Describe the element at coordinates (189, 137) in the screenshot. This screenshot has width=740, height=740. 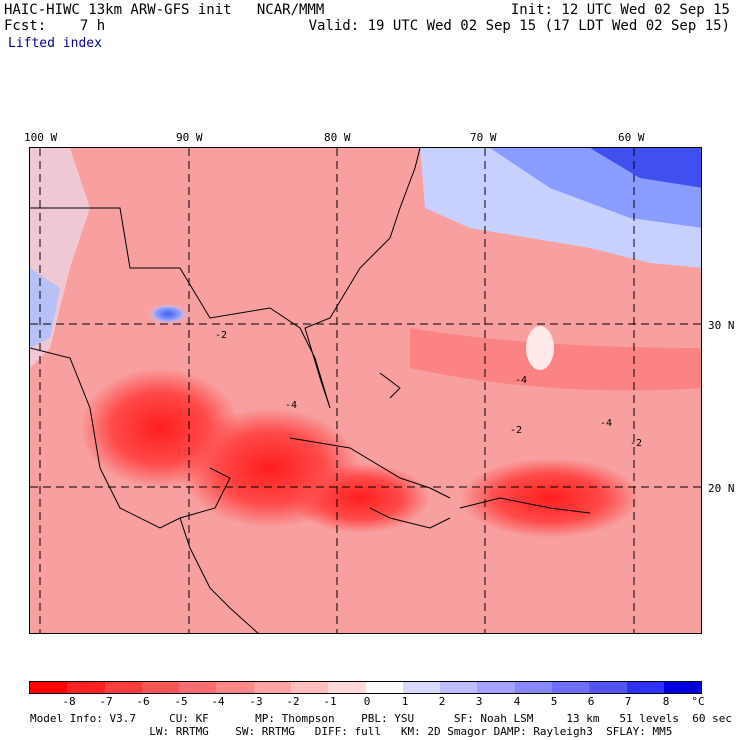
I see `lon-label: 90 W` at that location.